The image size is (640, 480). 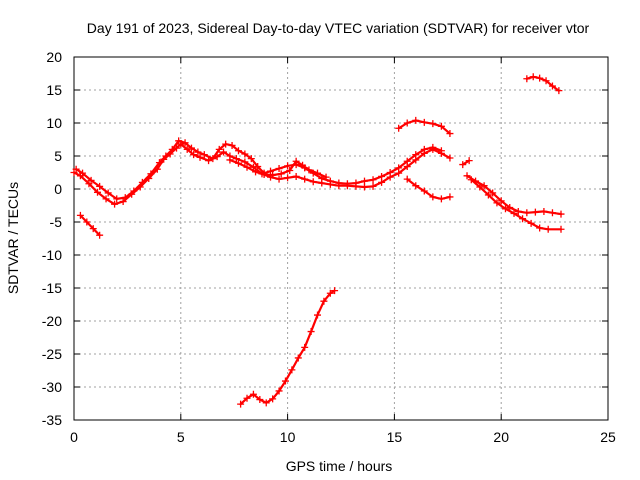 What do you see at coordinates (52, 354) in the screenshot?
I see `y-tick-label: -25` at bounding box center [52, 354].